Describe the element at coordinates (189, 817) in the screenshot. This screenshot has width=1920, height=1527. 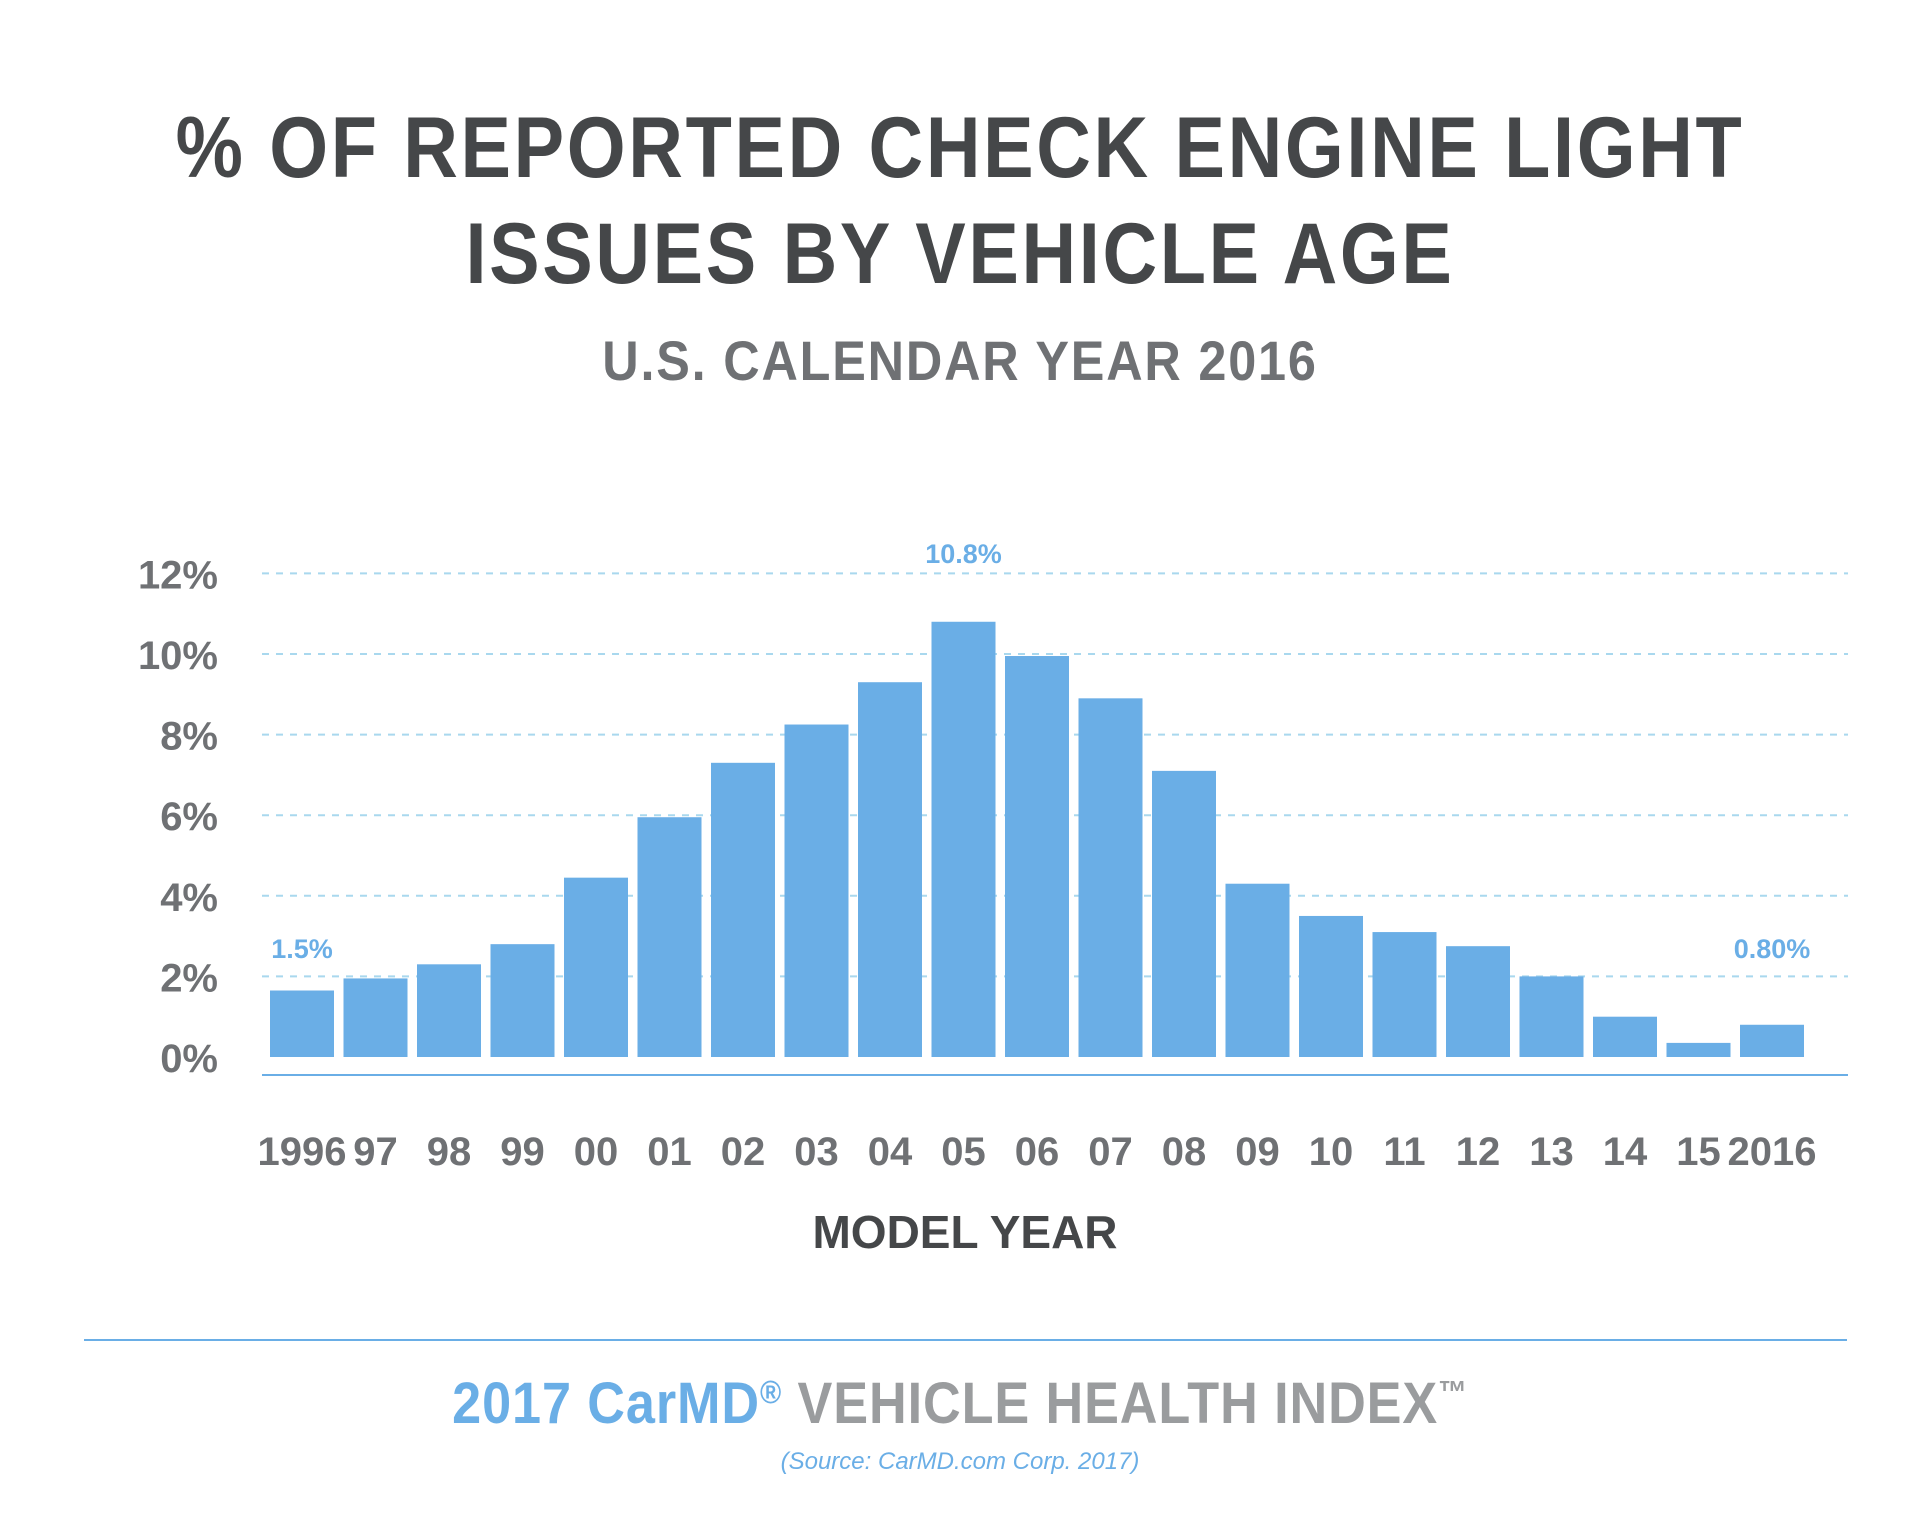
I see `y-tick-label: 6%` at that location.